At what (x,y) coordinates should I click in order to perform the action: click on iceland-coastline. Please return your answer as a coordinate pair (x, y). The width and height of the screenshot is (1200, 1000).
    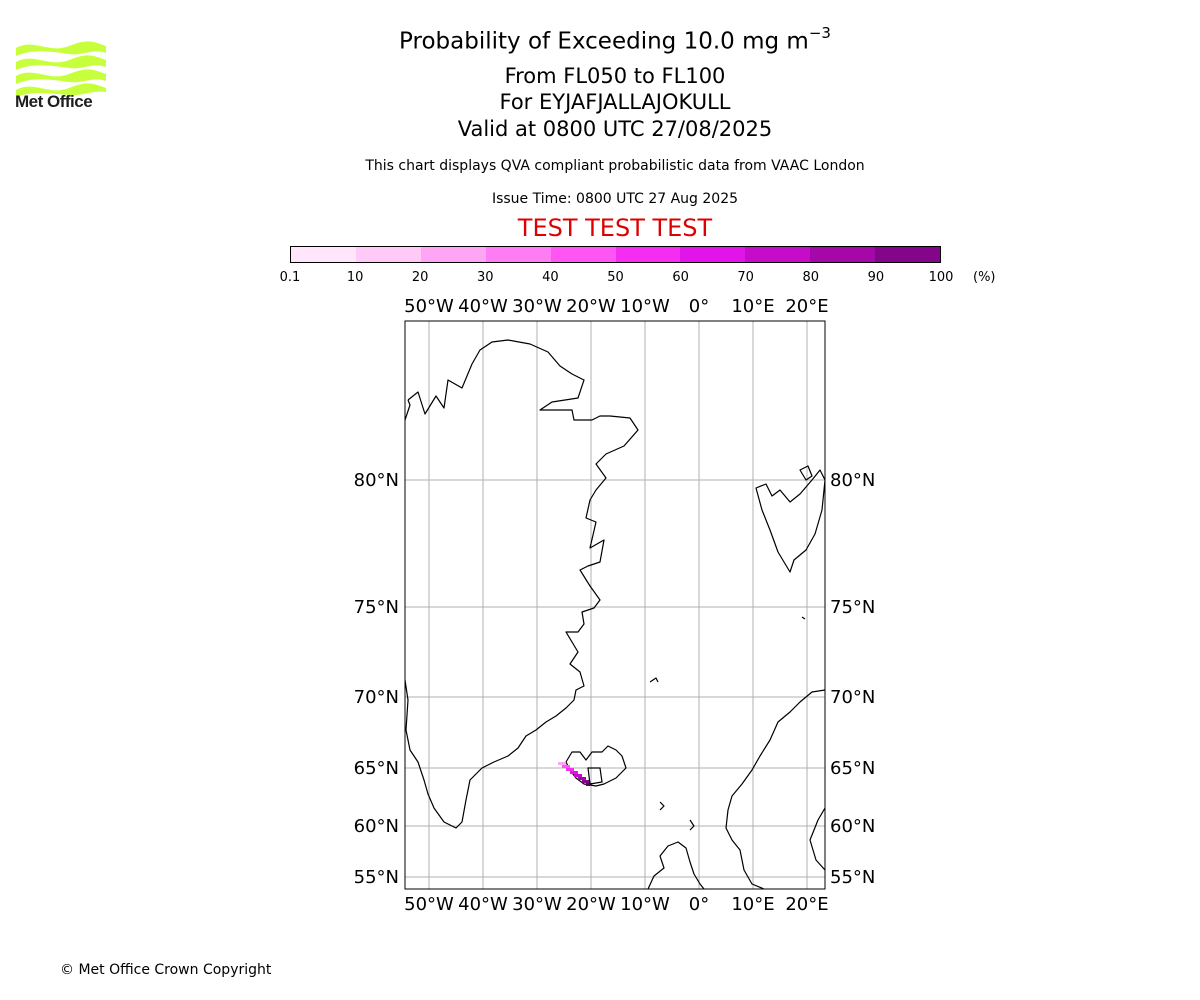
    Looking at the image, I should click on (596, 766).